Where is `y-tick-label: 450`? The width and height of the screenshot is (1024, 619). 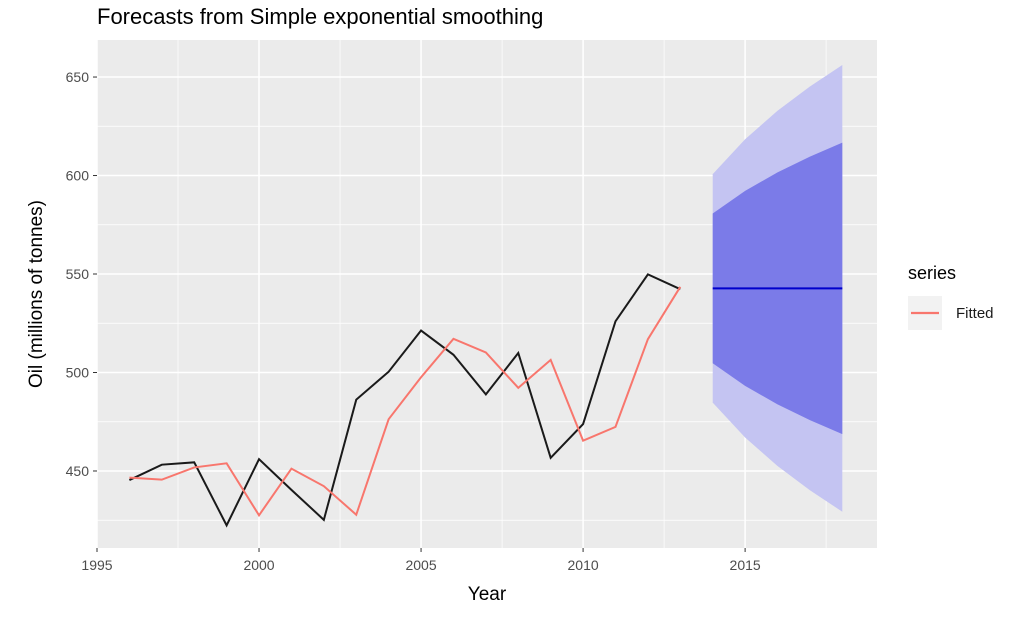 y-tick-label: 450 is located at coordinates (78, 471).